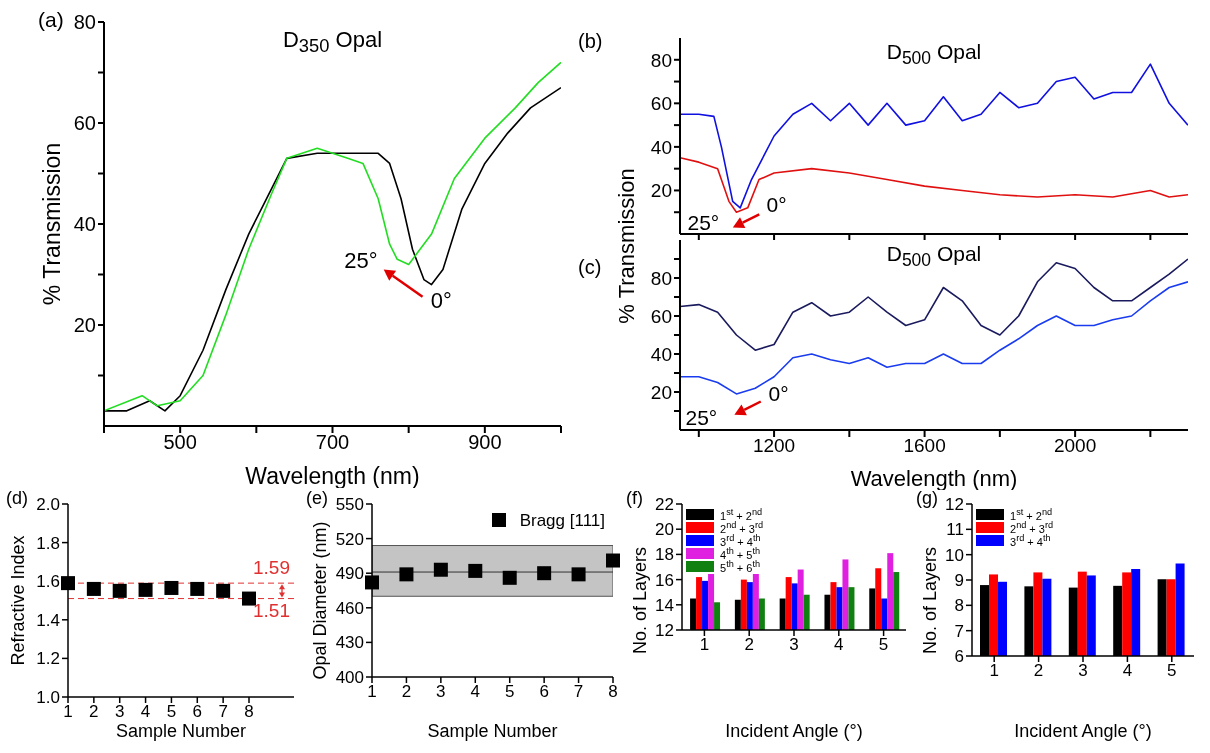  I want to click on y-tick-label: 400, so click(349, 678).